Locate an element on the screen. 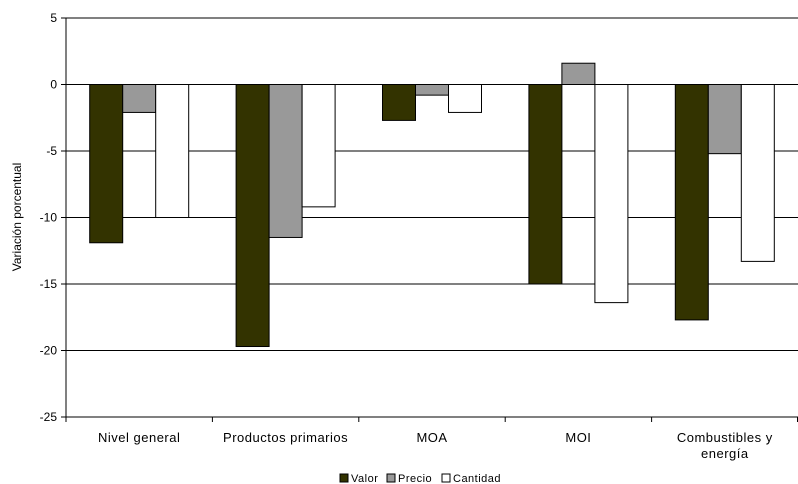  y-tick-label: -5 is located at coordinates (51, 151).